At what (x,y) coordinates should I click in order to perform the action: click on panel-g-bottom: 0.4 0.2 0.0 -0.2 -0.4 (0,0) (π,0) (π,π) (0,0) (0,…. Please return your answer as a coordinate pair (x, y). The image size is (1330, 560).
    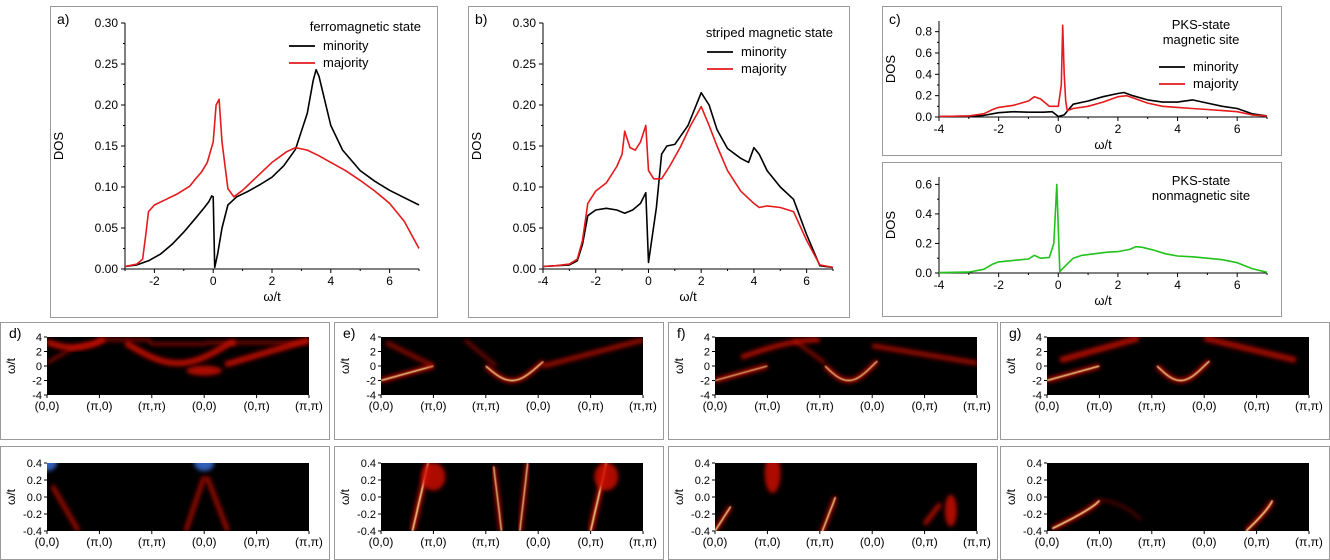
    Looking at the image, I should click on (1165, 503).